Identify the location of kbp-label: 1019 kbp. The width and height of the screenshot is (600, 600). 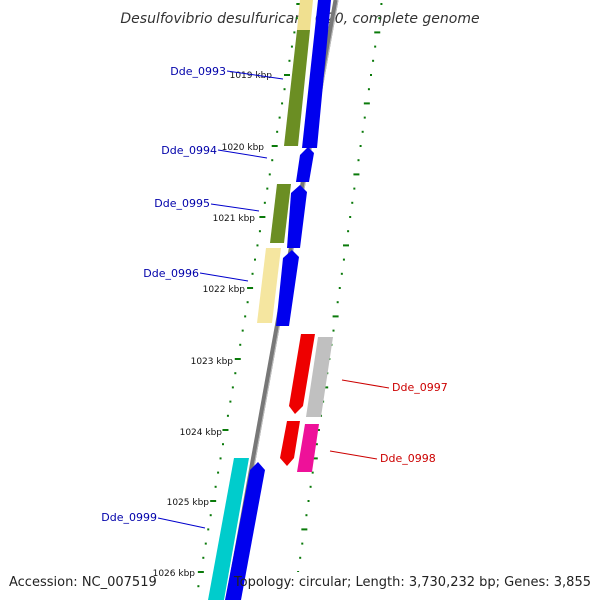
(251, 76).